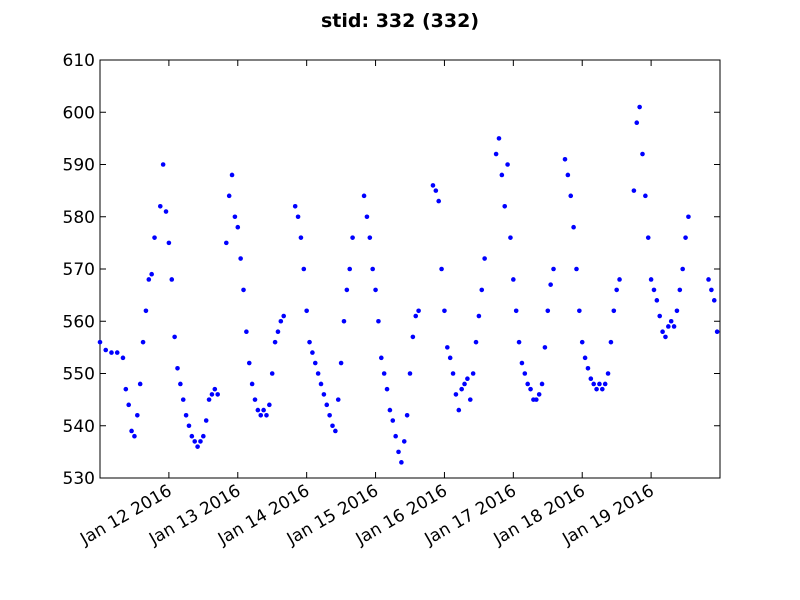 The image size is (800, 600). What do you see at coordinates (79, 427) in the screenshot?
I see `y-tick-label: 540` at bounding box center [79, 427].